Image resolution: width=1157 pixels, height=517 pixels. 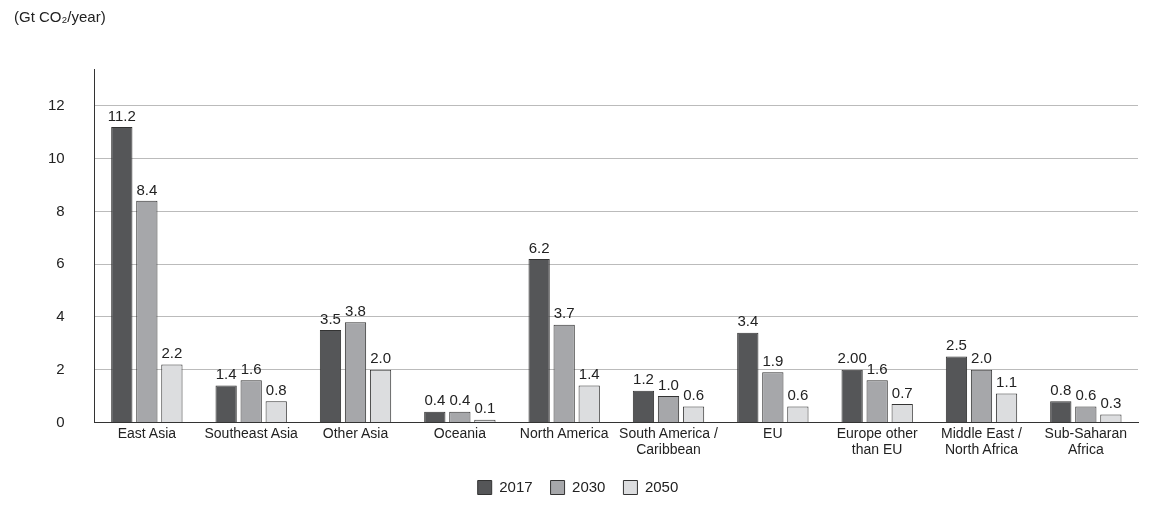 What do you see at coordinates (56, 157) in the screenshot?
I see `y-tick-label: 10` at bounding box center [56, 157].